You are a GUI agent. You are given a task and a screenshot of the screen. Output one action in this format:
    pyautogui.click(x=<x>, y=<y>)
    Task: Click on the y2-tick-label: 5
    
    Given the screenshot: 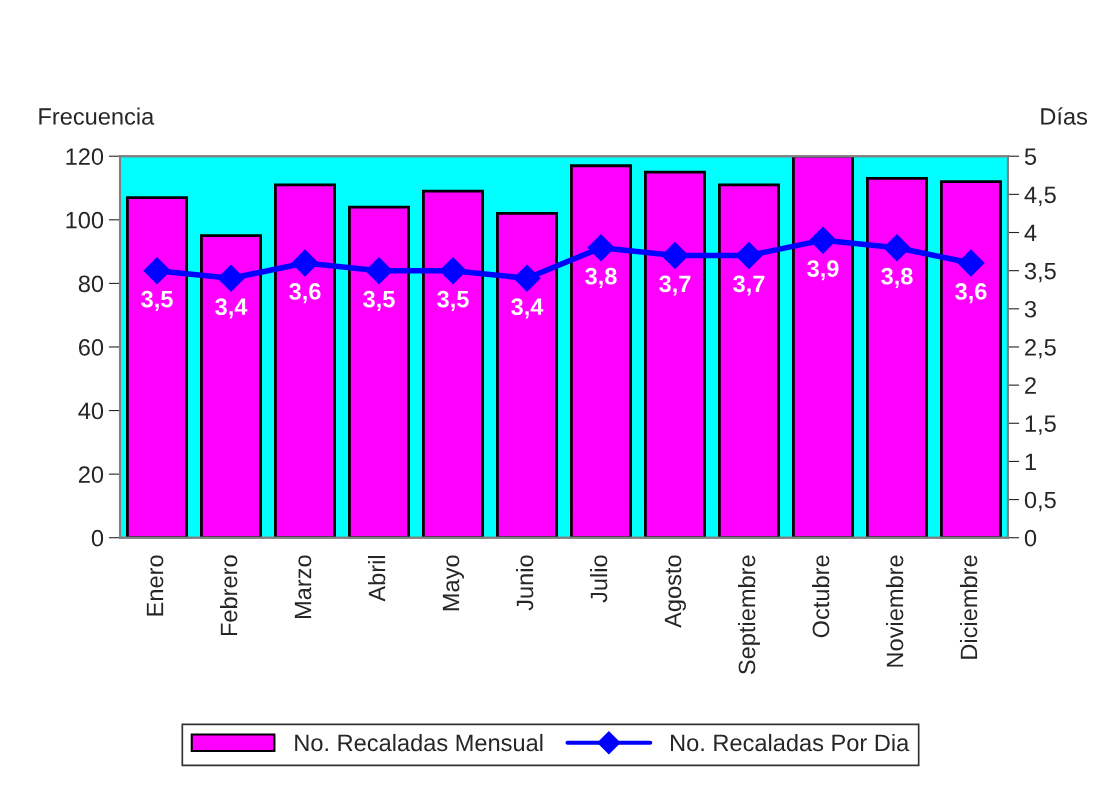 What is the action you would take?
    pyautogui.click(x=1030, y=156)
    